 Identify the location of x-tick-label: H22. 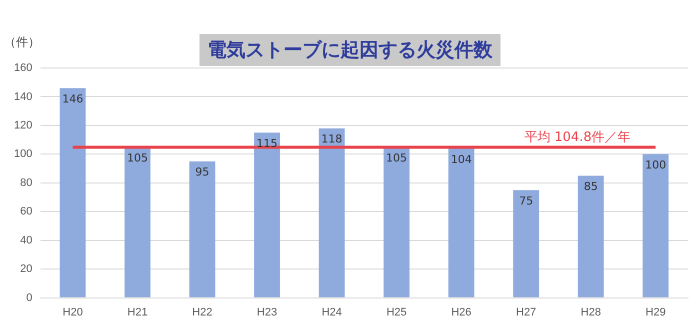
(202, 312).